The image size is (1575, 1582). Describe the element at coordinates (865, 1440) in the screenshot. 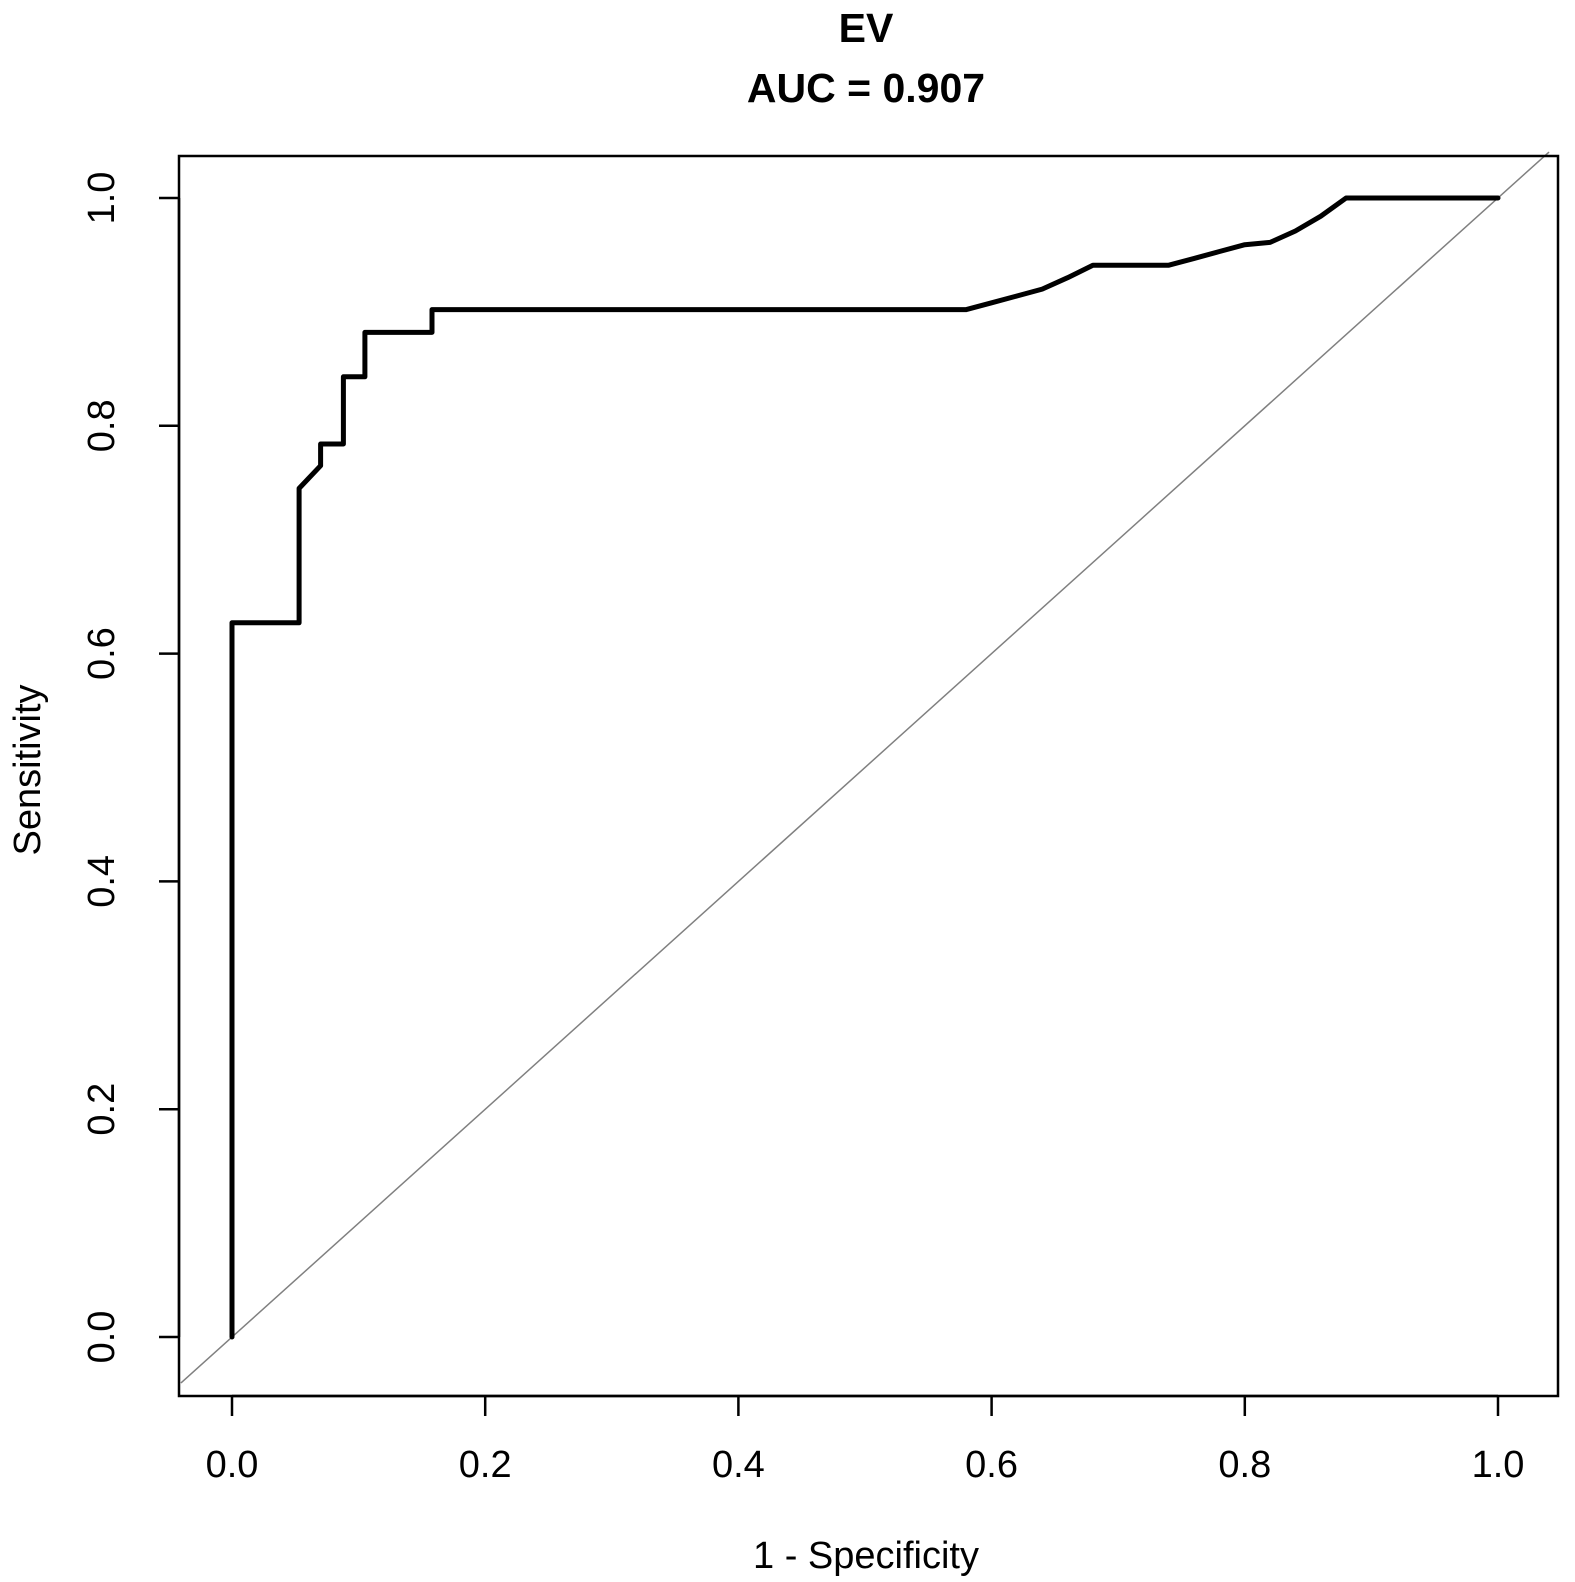

I see `x-axis: 0.0 0.2 0.4 0.6 0.8 1.0` at that location.